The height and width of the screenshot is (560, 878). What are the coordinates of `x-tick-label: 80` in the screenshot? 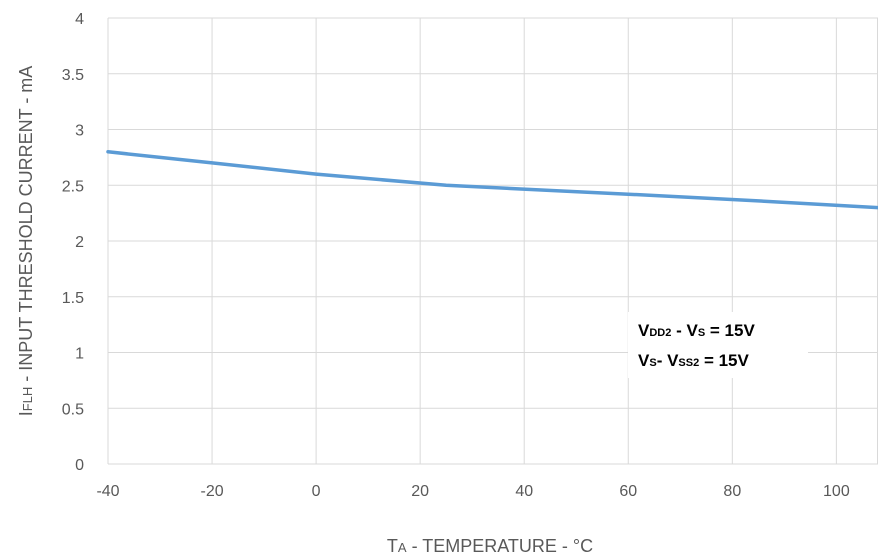 It's located at (732, 491).